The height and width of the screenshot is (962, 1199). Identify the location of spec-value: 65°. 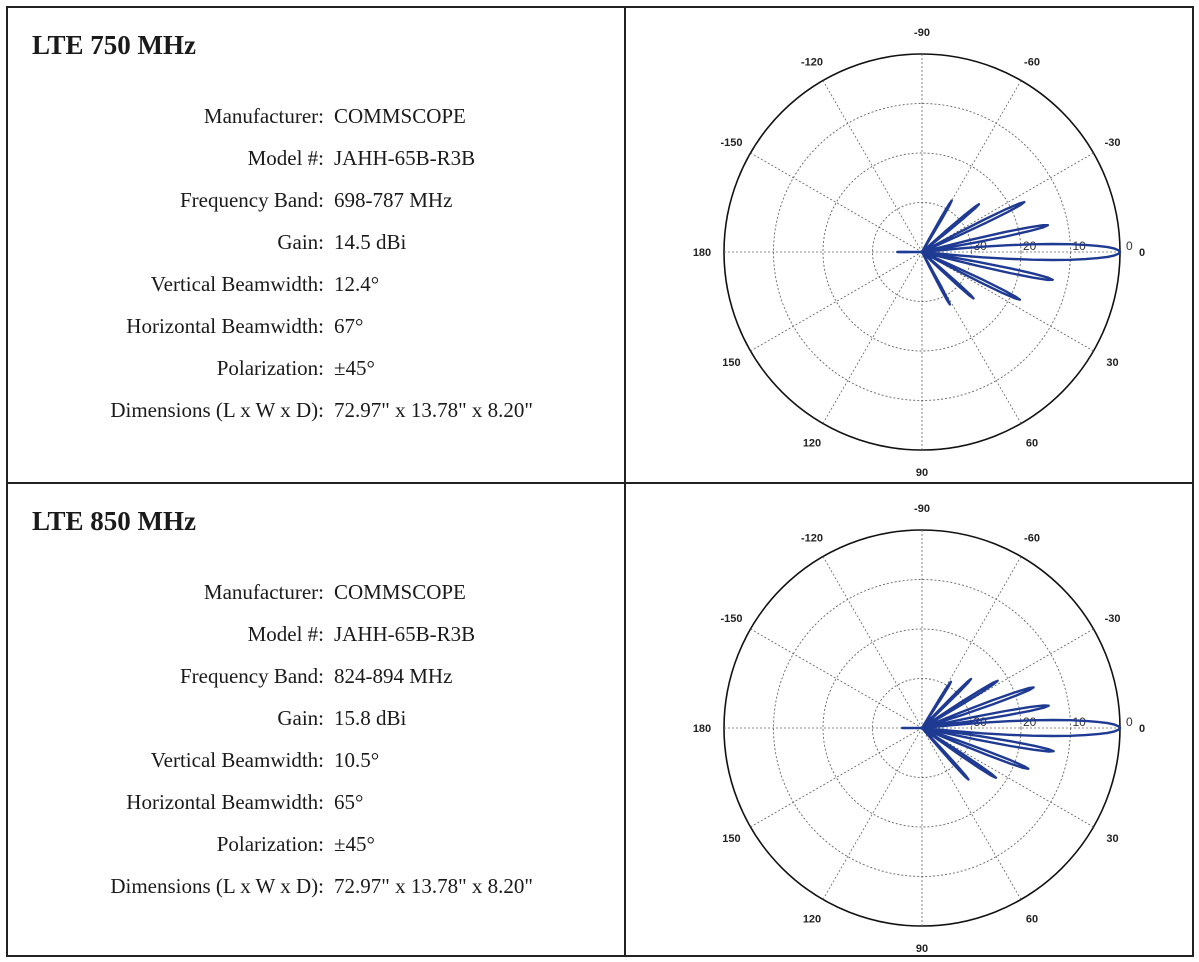
(349, 802).